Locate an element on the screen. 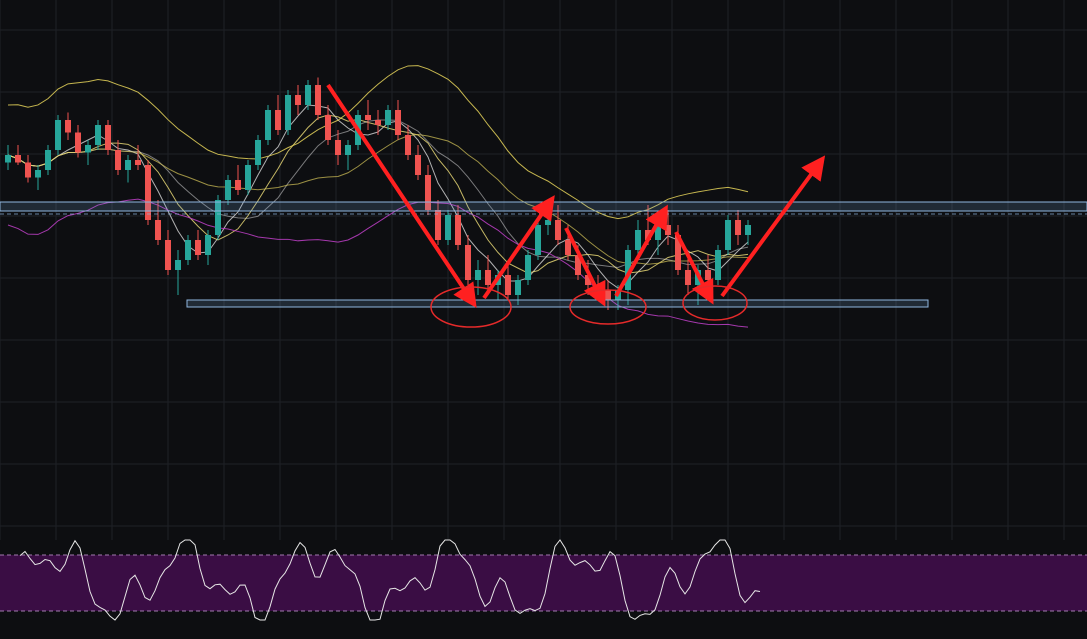 The image size is (1087, 639). moving-average-line is located at coordinates (378, 199).